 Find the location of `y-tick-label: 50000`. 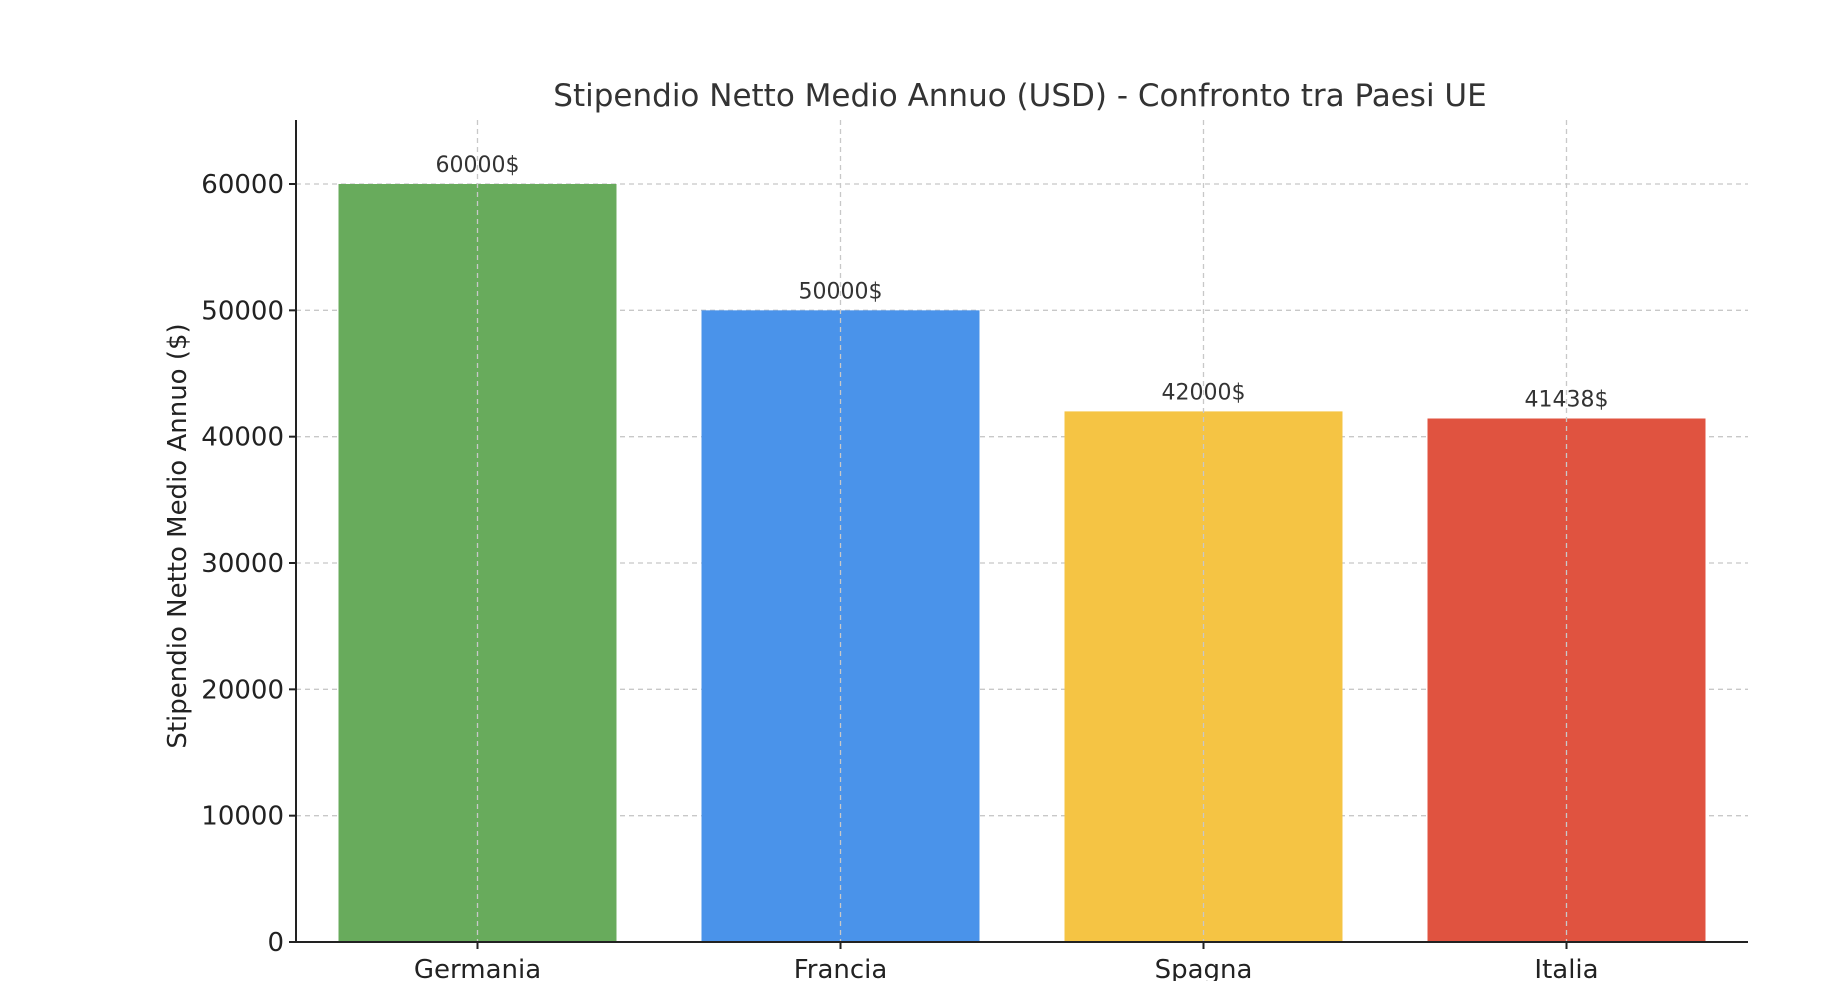

y-tick-label: 50000 is located at coordinates (242, 311).